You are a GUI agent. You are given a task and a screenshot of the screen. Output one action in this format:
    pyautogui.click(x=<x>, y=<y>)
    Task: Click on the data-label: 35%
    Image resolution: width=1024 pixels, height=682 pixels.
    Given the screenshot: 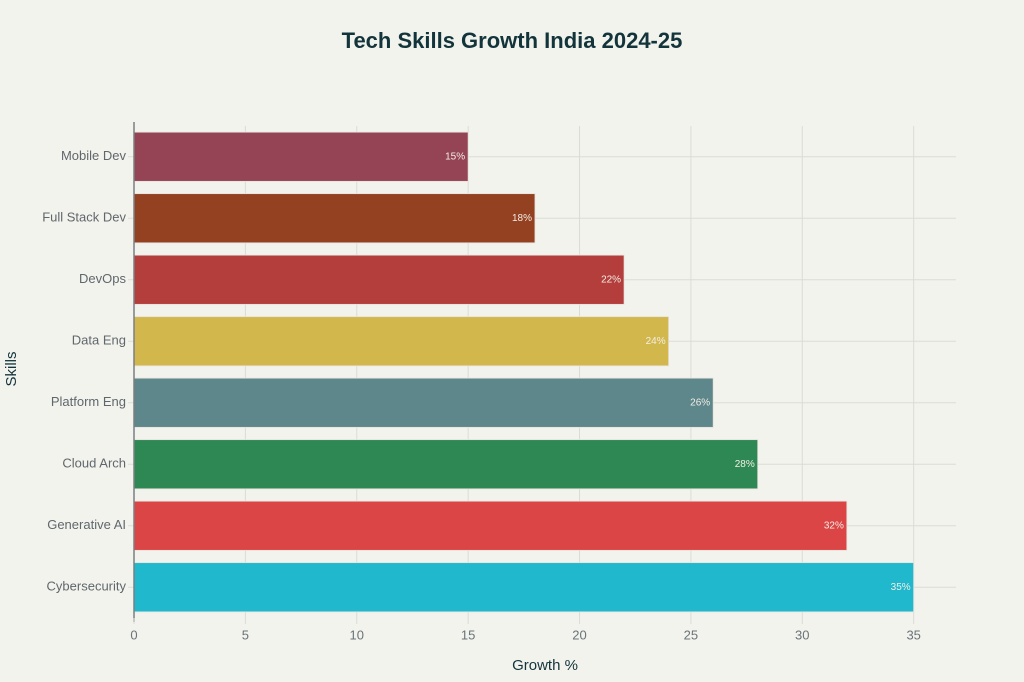 What is the action you would take?
    pyautogui.click(x=901, y=587)
    